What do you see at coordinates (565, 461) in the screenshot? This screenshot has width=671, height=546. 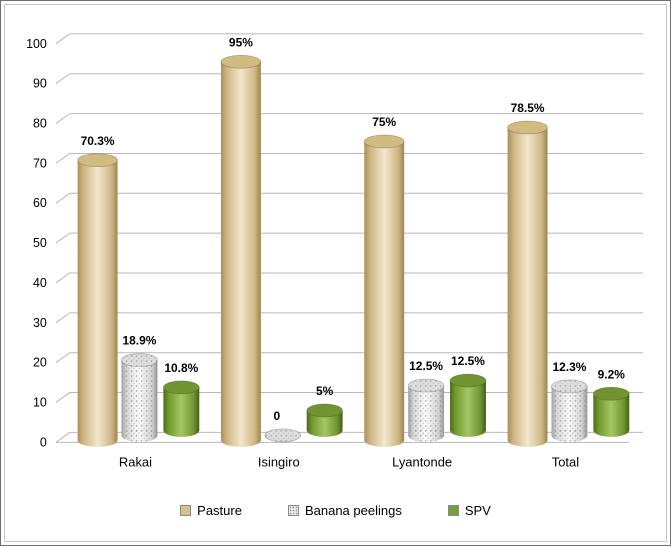 I see `category-label-total: Total` at bounding box center [565, 461].